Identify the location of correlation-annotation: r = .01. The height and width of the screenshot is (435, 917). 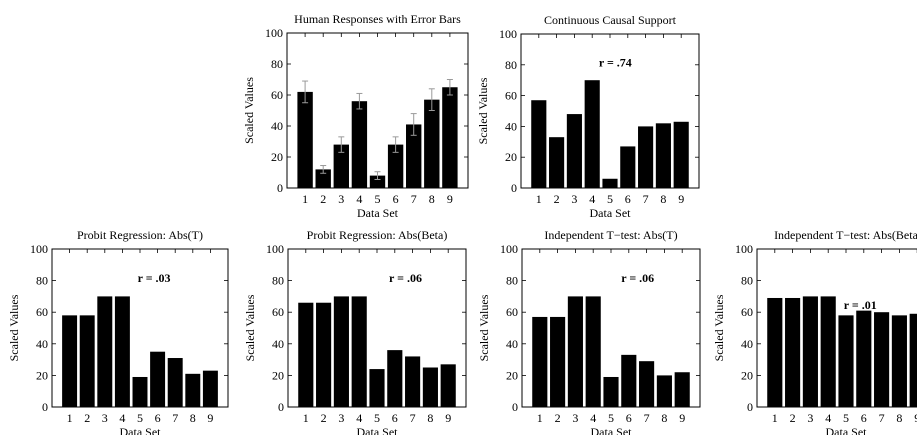
(860, 305).